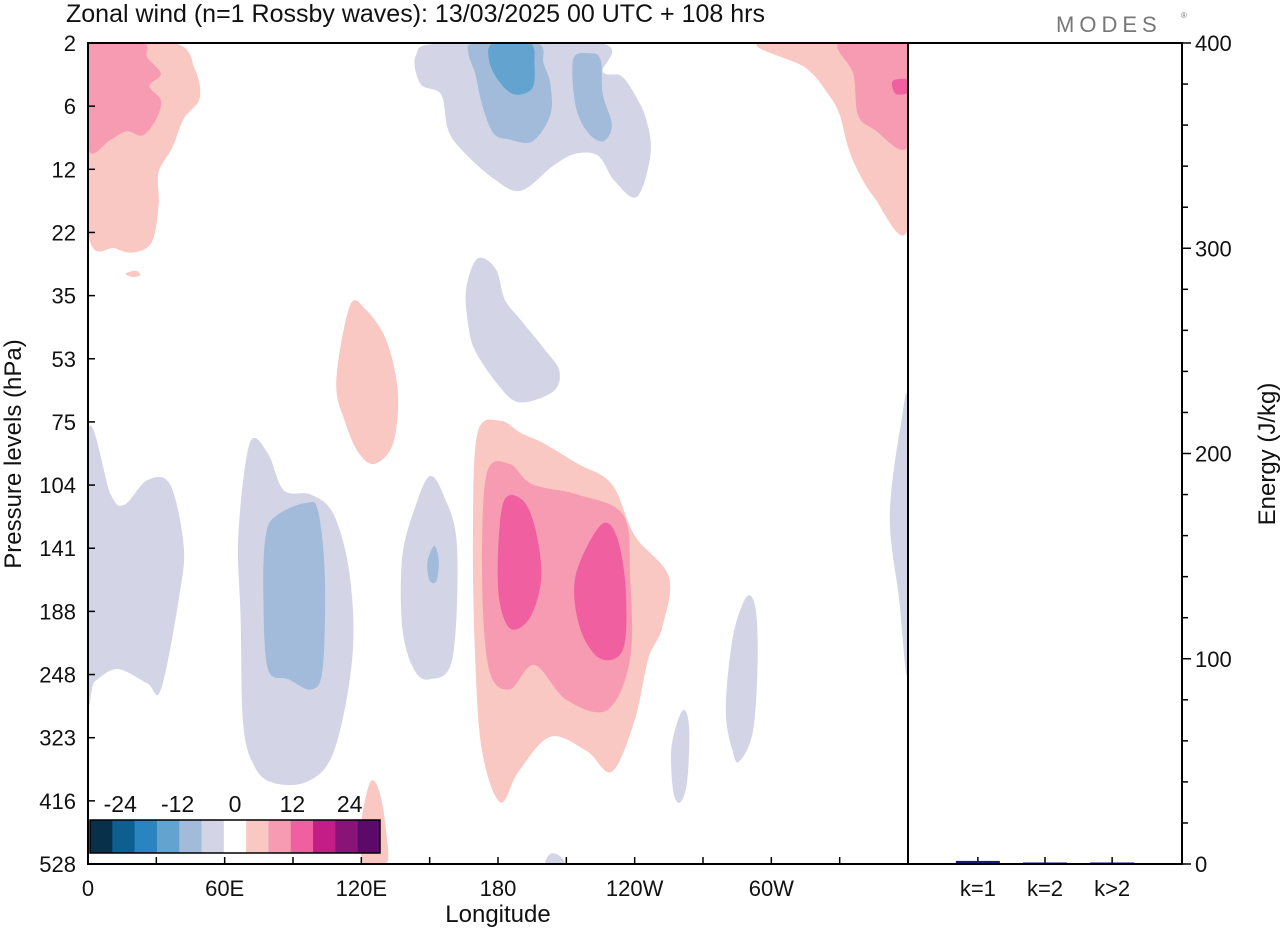  I want to click on colorbar-tick-label: -24, so click(120, 804).